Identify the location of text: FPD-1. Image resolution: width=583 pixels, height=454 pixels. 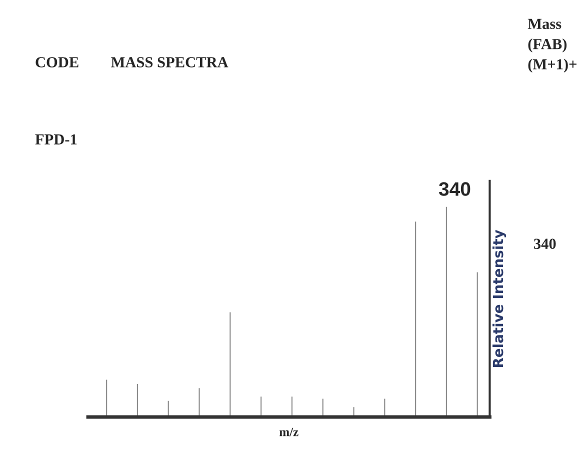
(56, 139).